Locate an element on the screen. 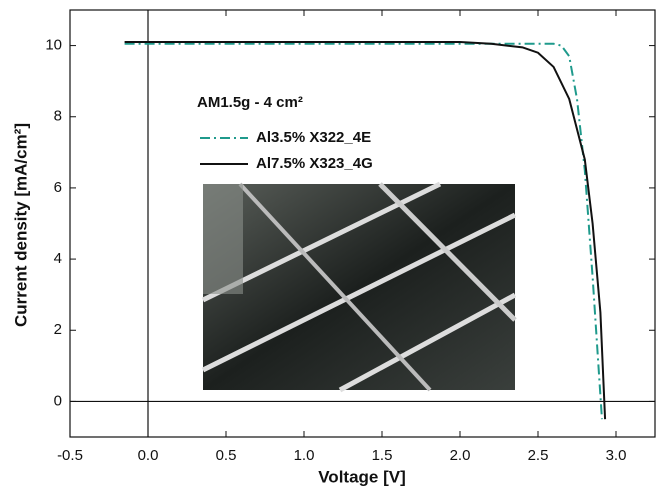 This screenshot has height=493, width=663. x-tick-label: 3.0 is located at coordinates (616, 455).